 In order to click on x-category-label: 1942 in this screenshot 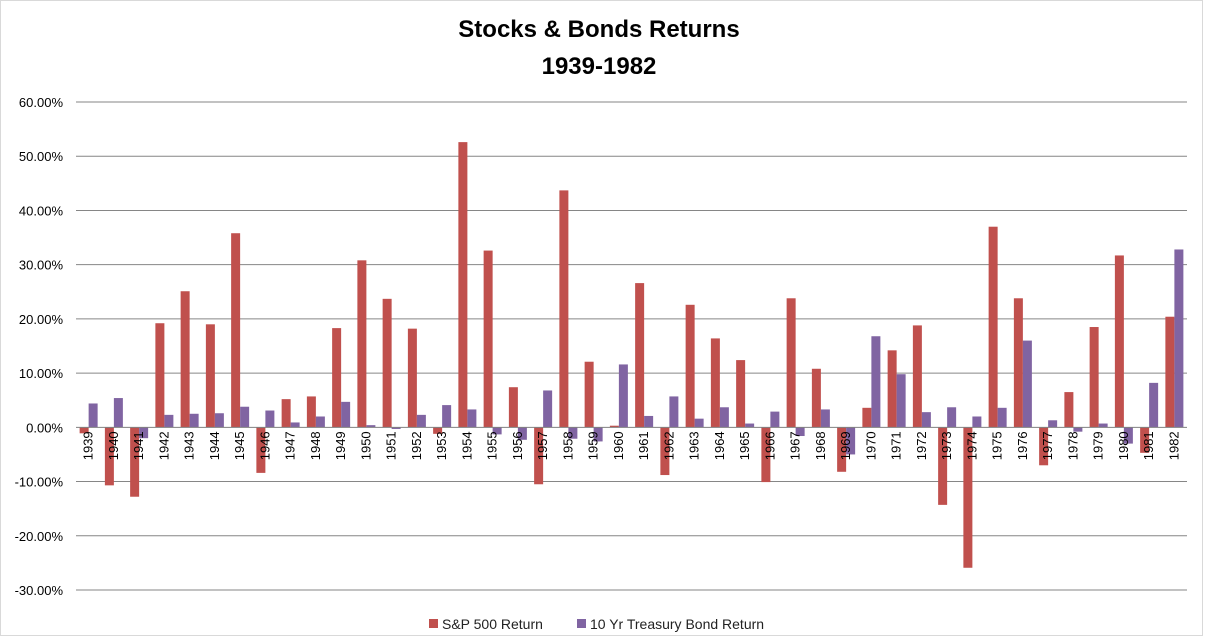, I will do `click(163, 445)`.